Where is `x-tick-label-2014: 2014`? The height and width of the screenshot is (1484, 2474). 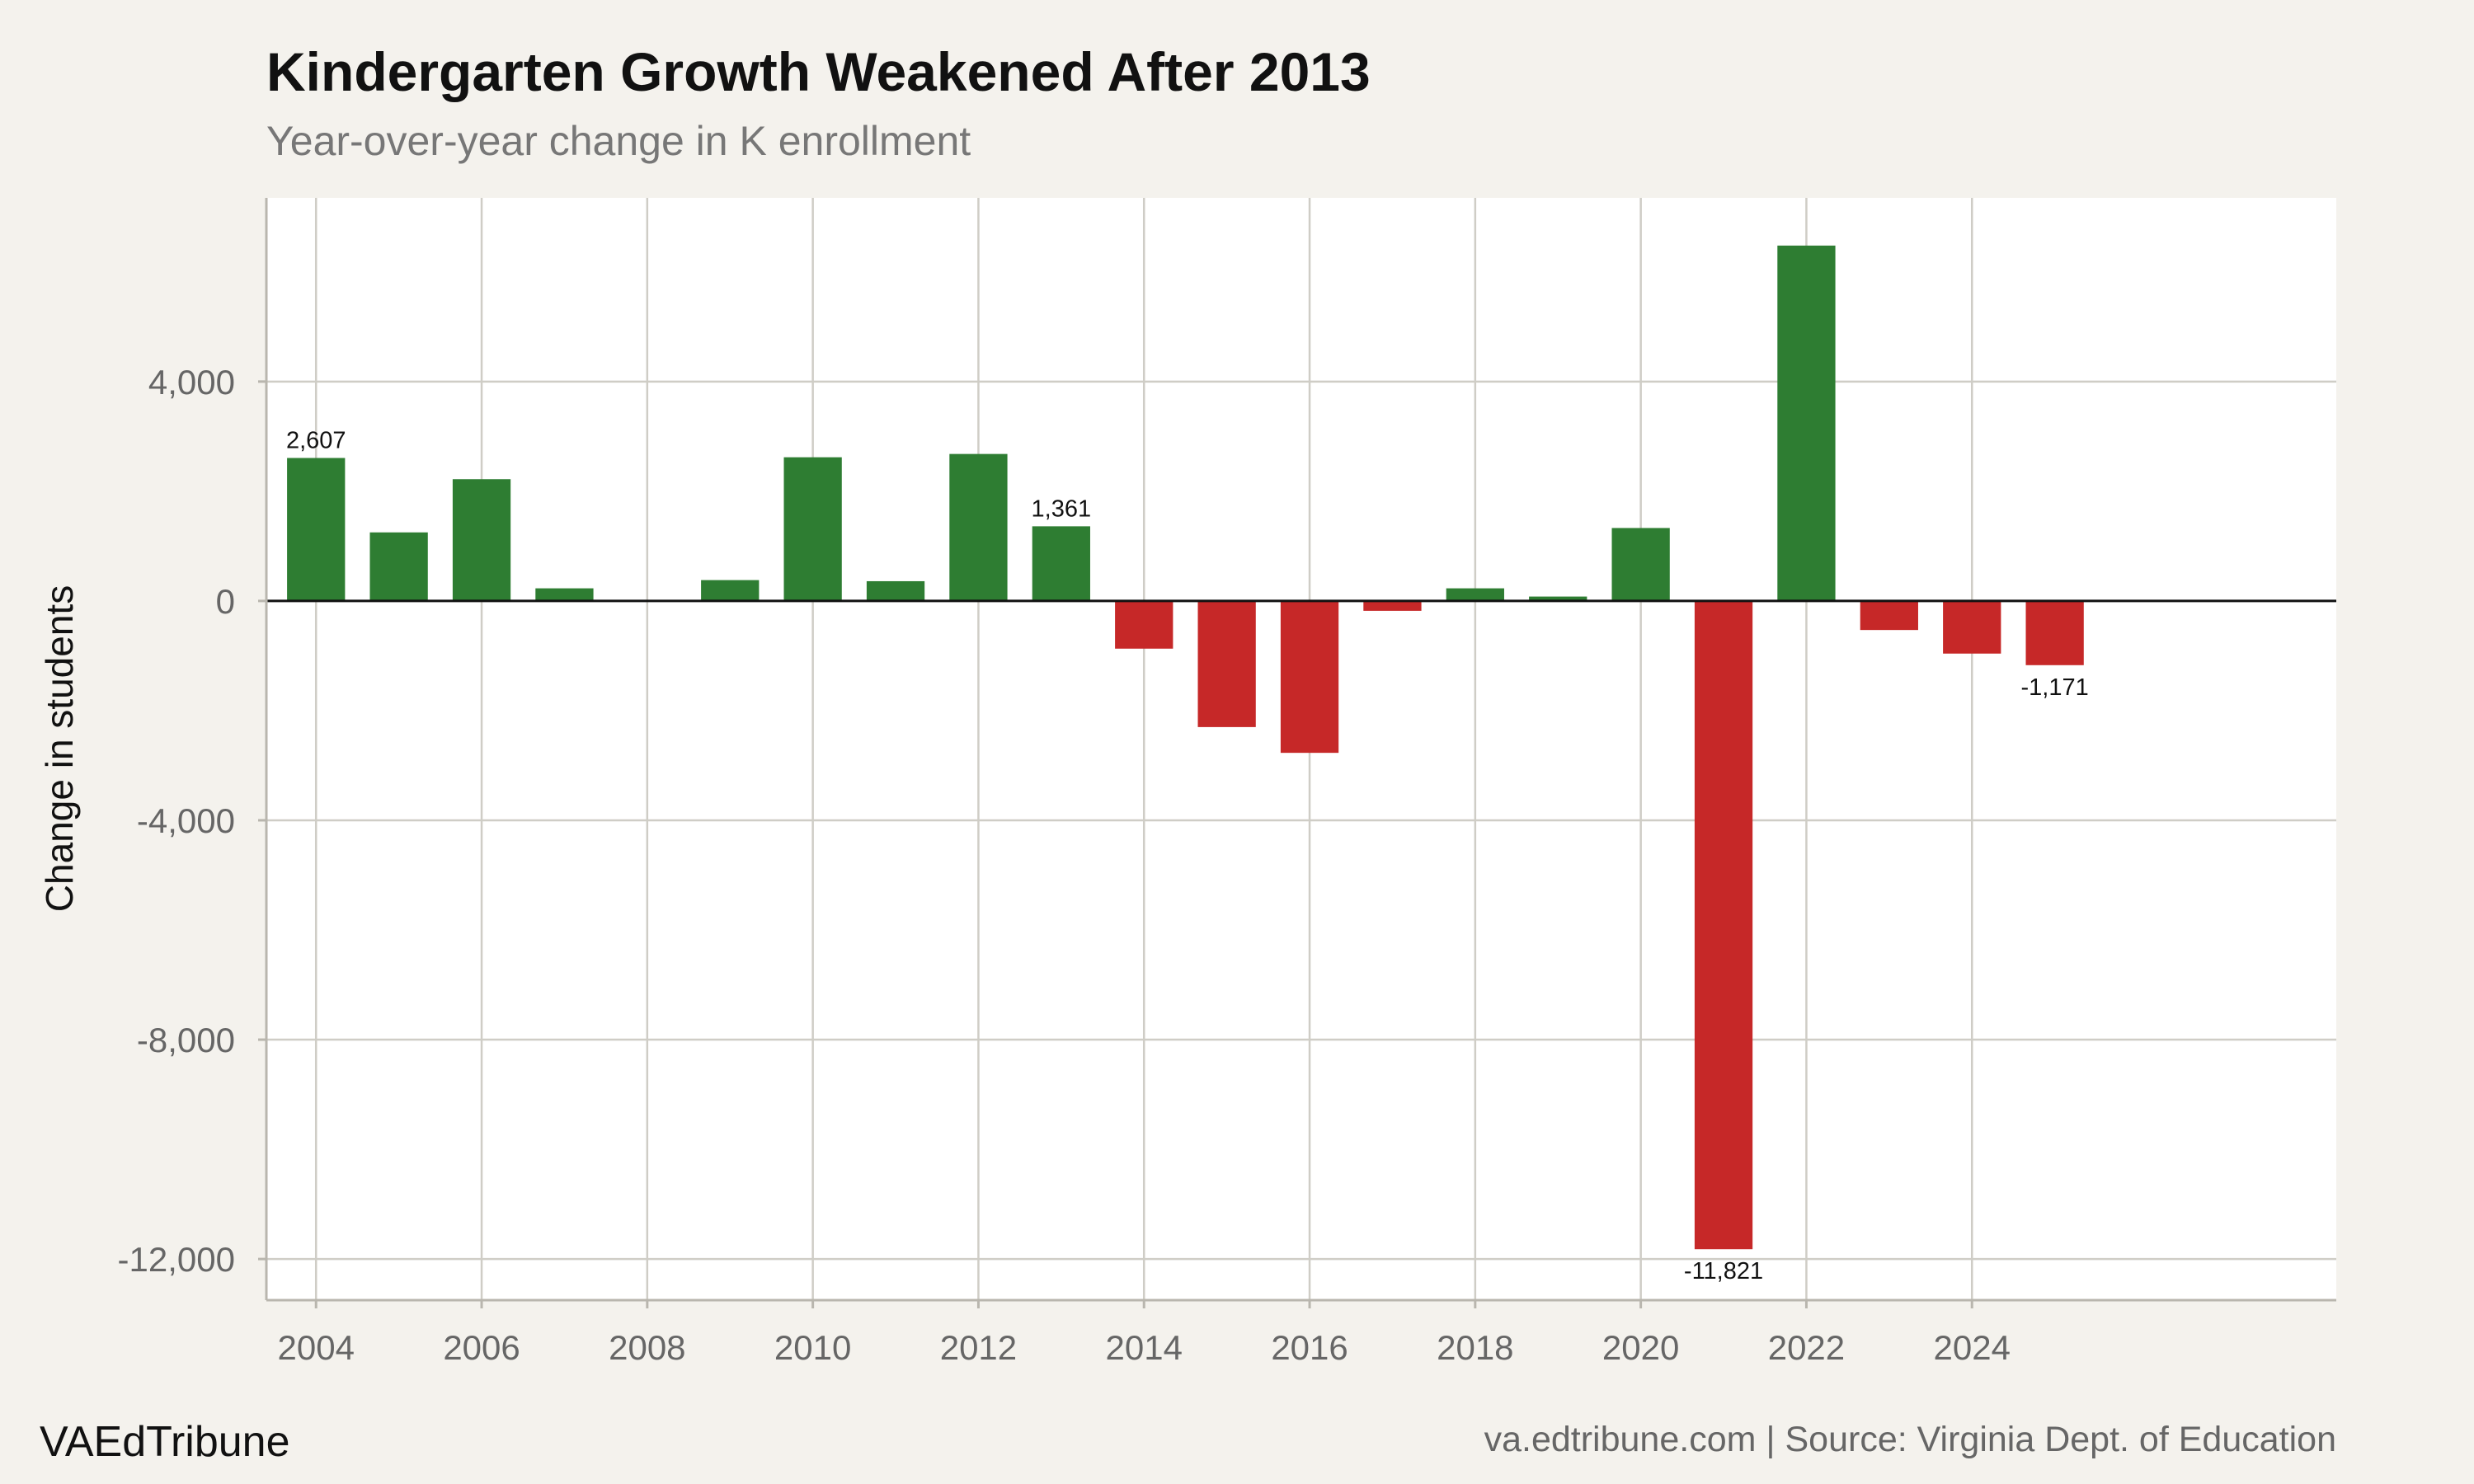 x-tick-label-2014: 2014 is located at coordinates (1144, 1347).